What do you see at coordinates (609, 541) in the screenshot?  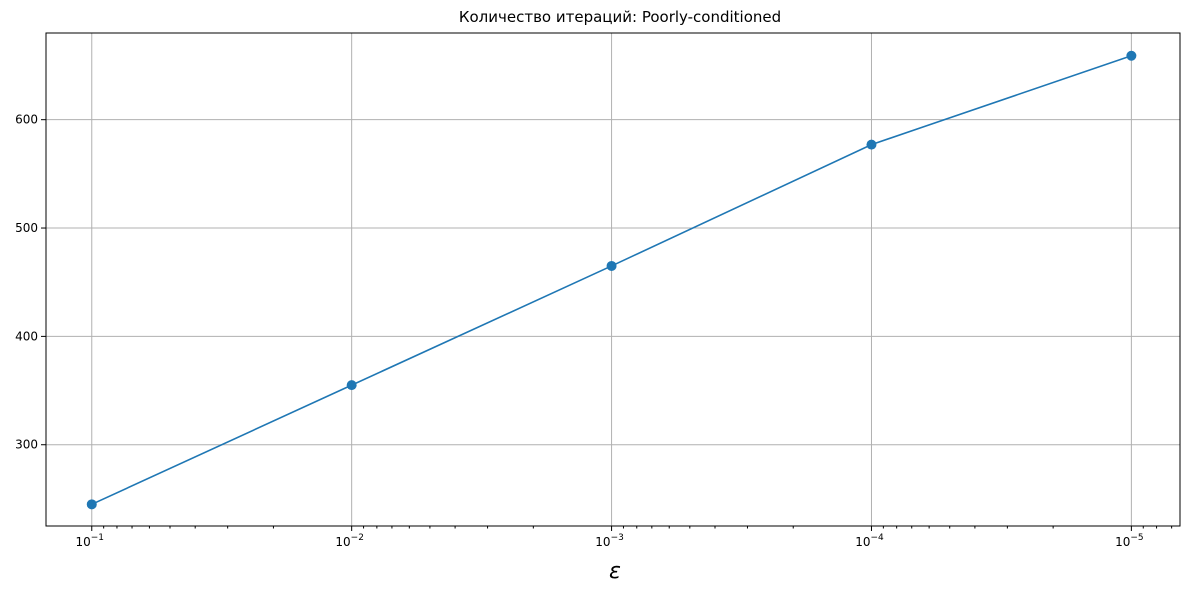 I see `x-tick-label: 10⁻³` at bounding box center [609, 541].